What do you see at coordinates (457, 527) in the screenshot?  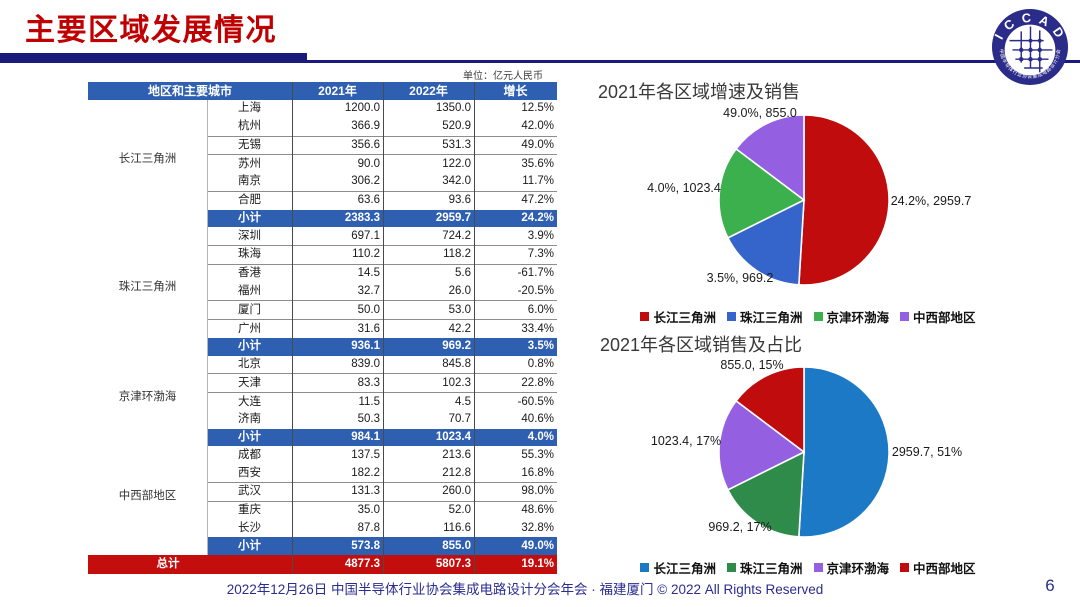 I see `value-cell: 116.6` at bounding box center [457, 527].